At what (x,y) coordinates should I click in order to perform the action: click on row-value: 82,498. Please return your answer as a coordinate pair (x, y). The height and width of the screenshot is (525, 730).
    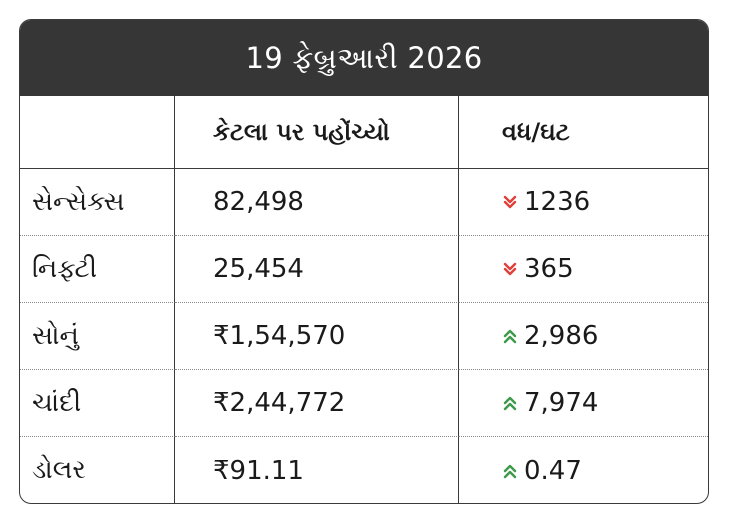
    Looking at the image, I should click on (317, 202).